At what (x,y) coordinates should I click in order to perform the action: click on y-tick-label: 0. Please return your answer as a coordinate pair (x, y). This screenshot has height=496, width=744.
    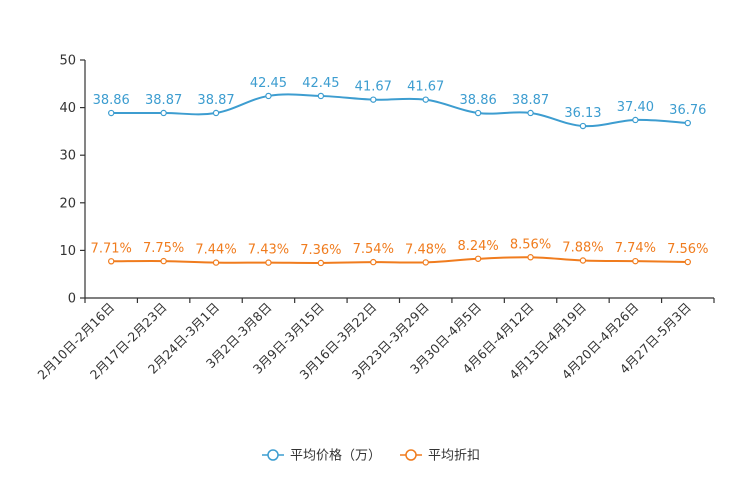
    Looking at the image, I should click on (72, 299).